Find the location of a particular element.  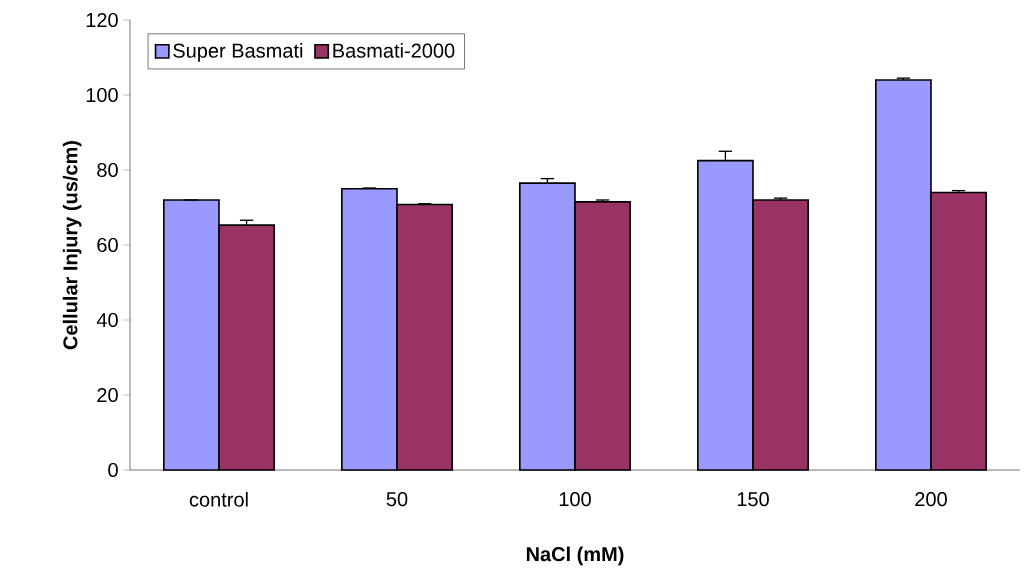

x-axis-title: NaCl (mM) is located at coordinates (575, 556).